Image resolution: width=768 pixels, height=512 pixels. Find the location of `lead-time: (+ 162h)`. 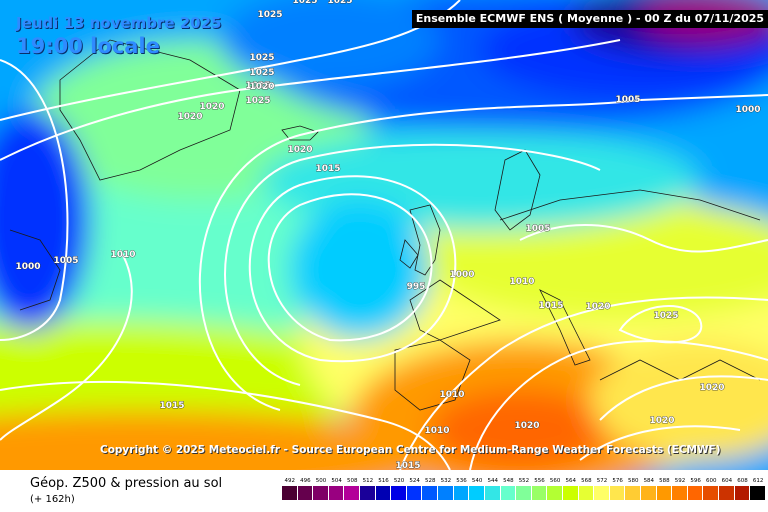

lead-time: (+ 162h) is located at coordinates (52, 499).